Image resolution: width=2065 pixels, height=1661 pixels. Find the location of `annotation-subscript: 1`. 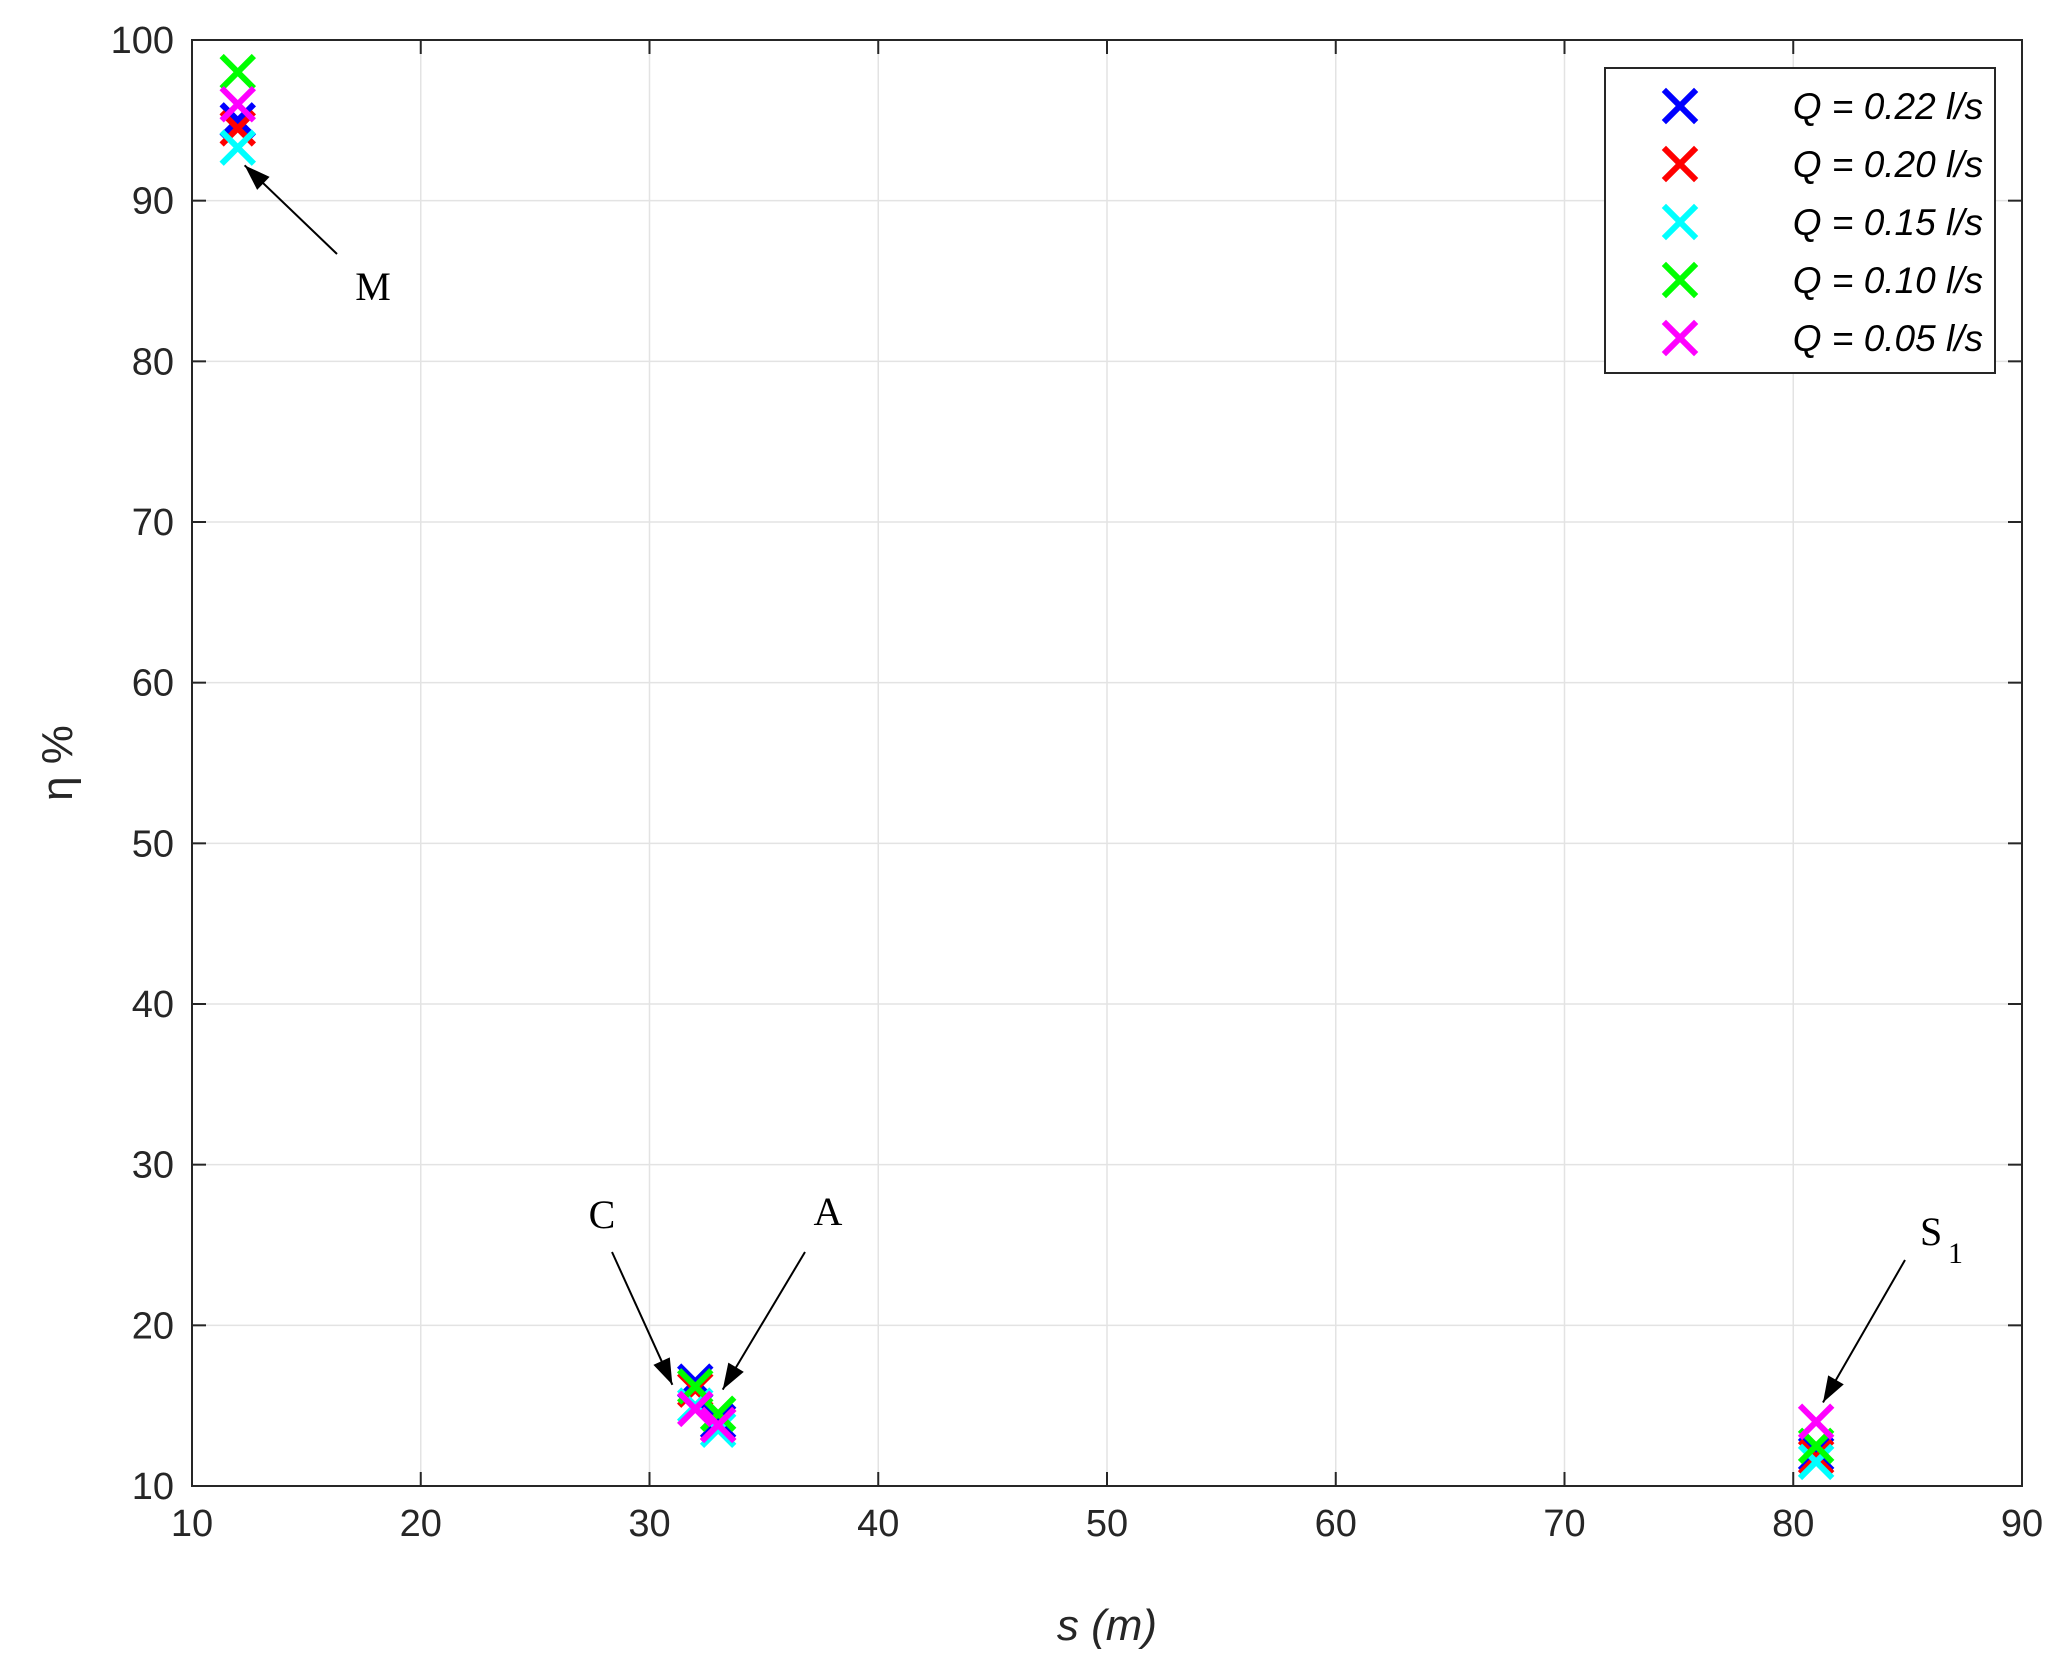

annotation-subscript: 1 is located at coordinates (1955, 1253).